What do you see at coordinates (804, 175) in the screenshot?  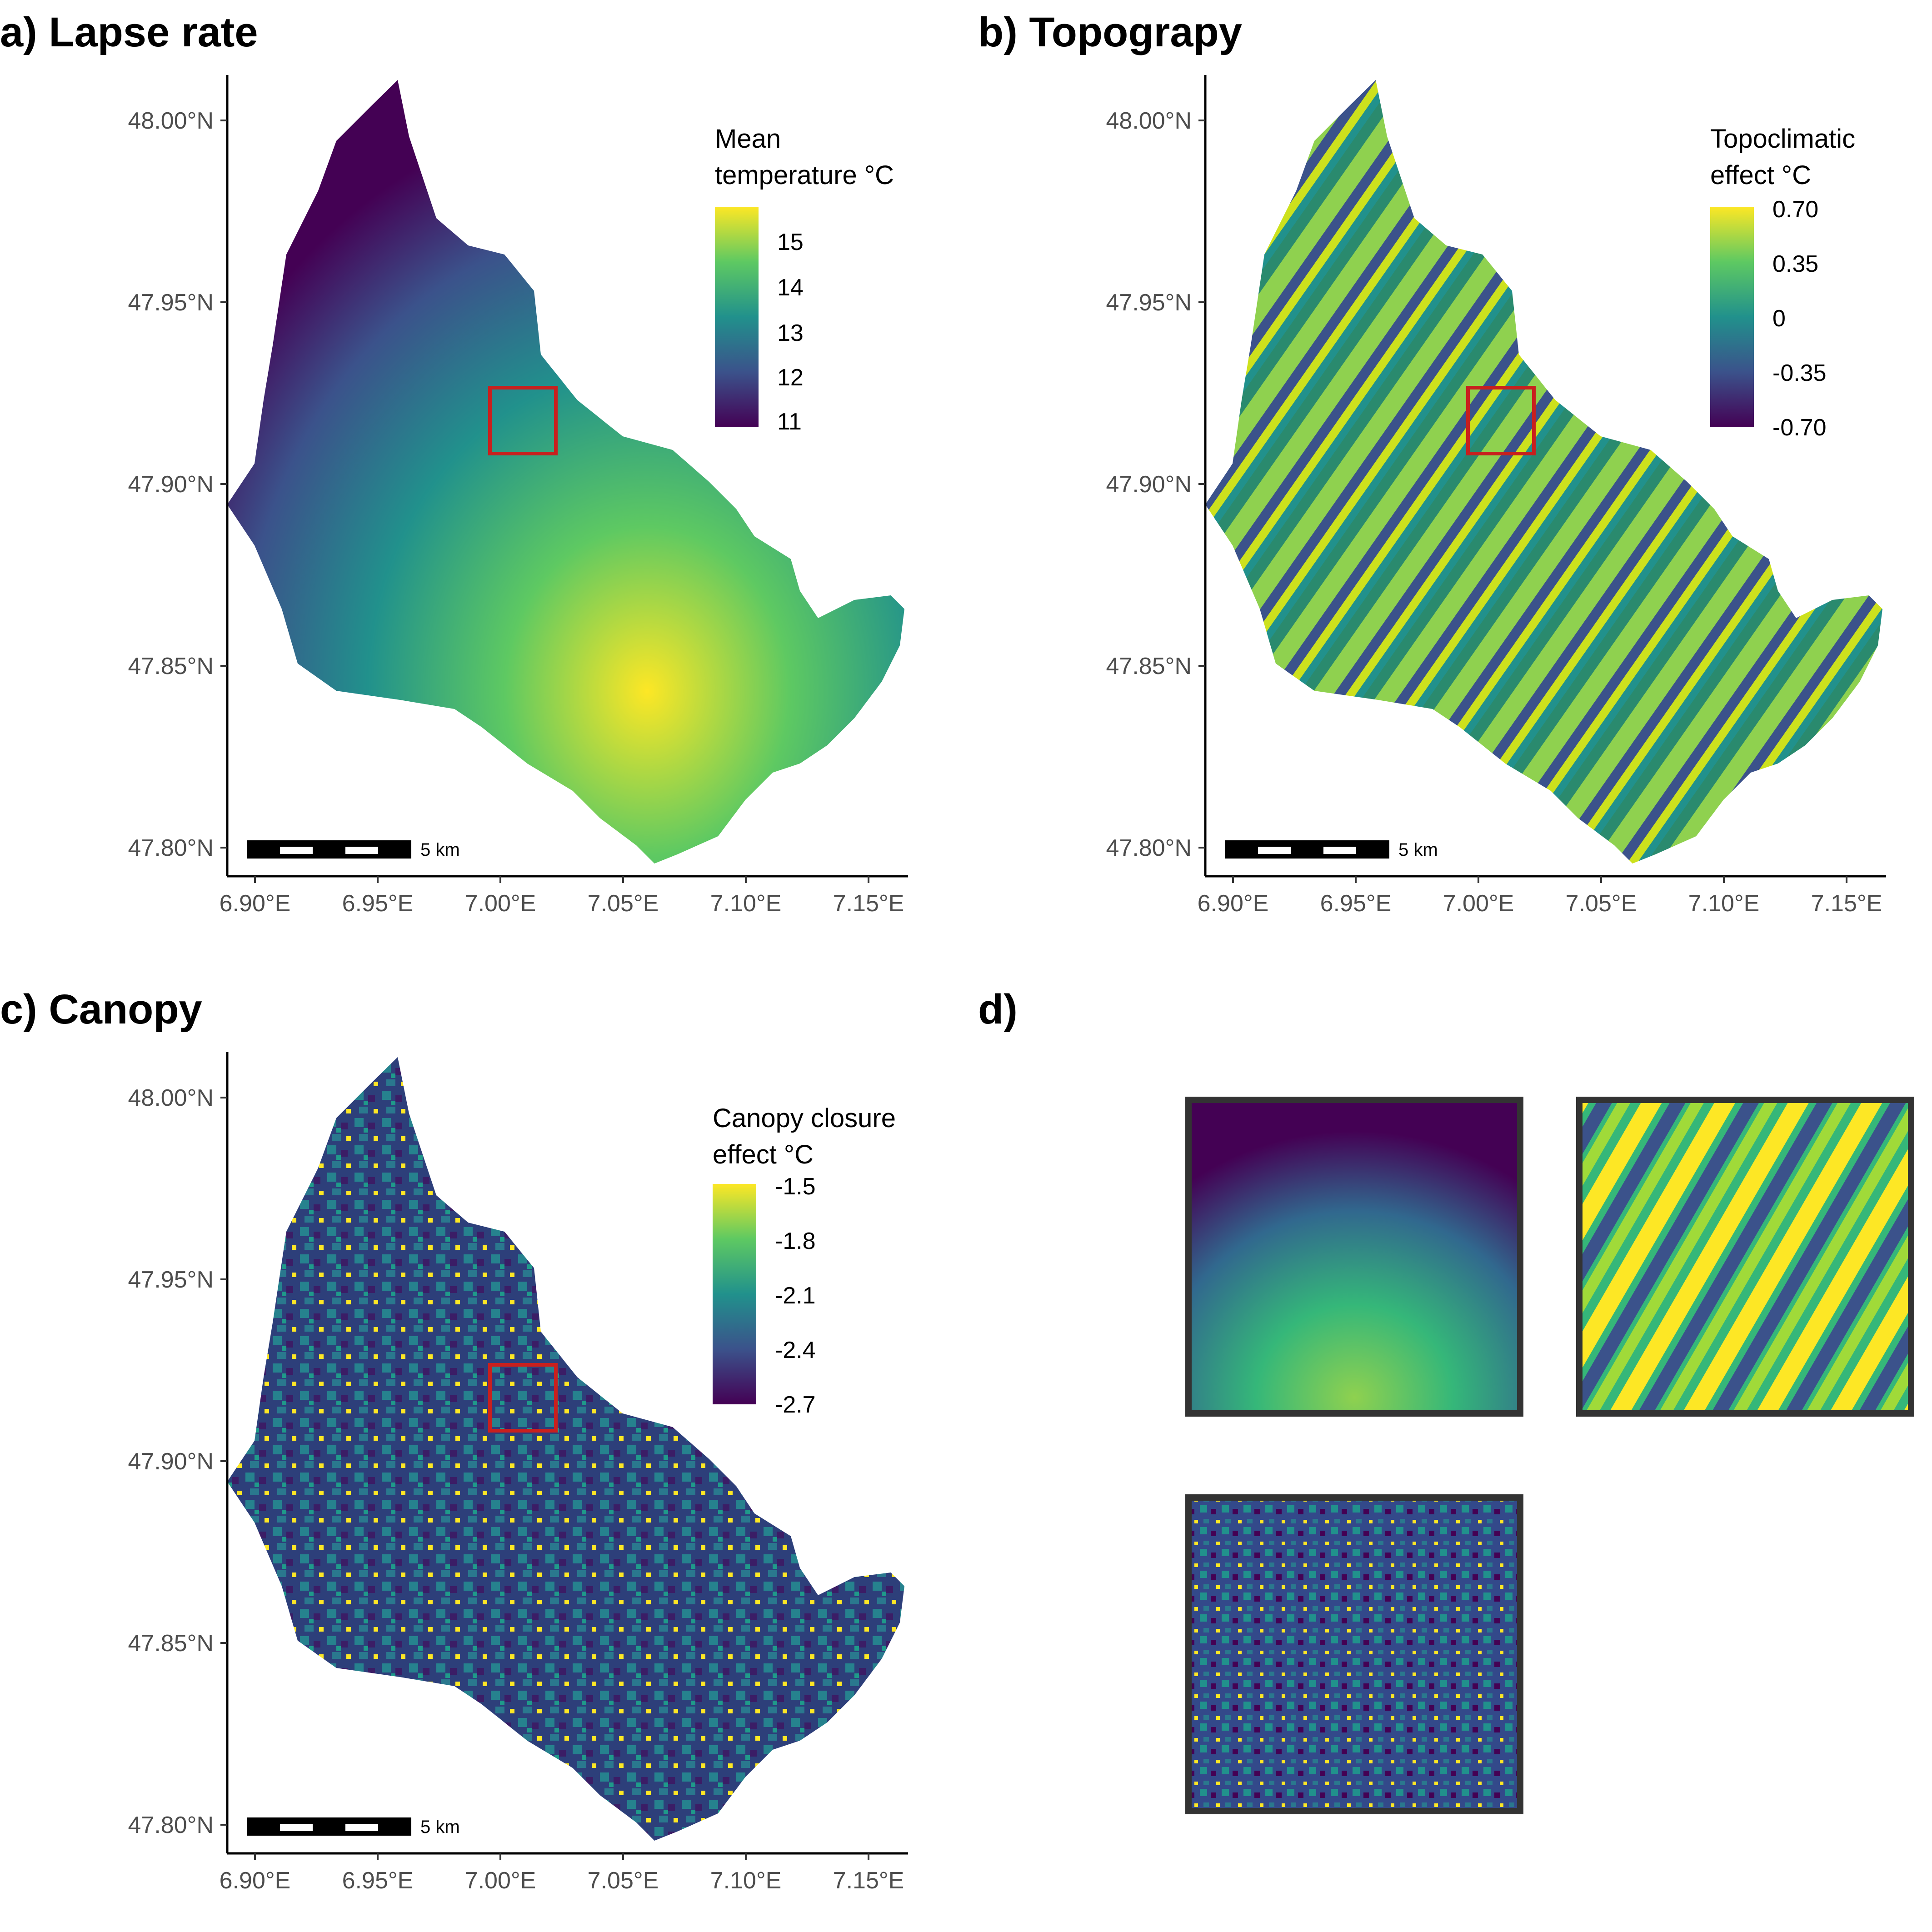 I see `panel-a-legend-title-line2: temperature °C` at bounding box center [804, 175].